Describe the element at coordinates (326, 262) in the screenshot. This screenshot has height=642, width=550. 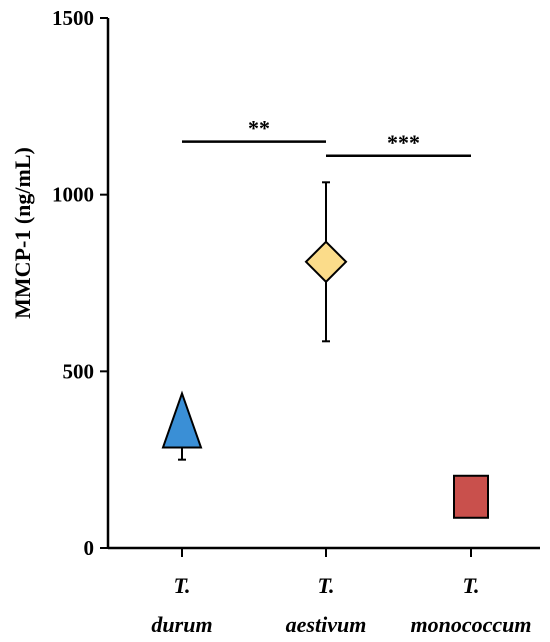
I see `data-point-diamond` at that location.